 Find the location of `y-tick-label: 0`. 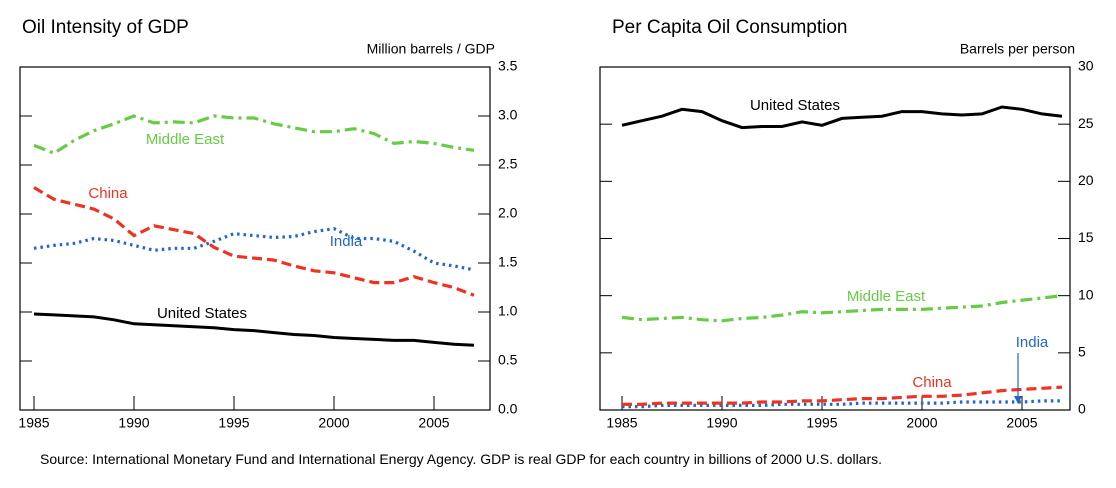

y-tick-label: 0 is located at coordinates (1082, 409).